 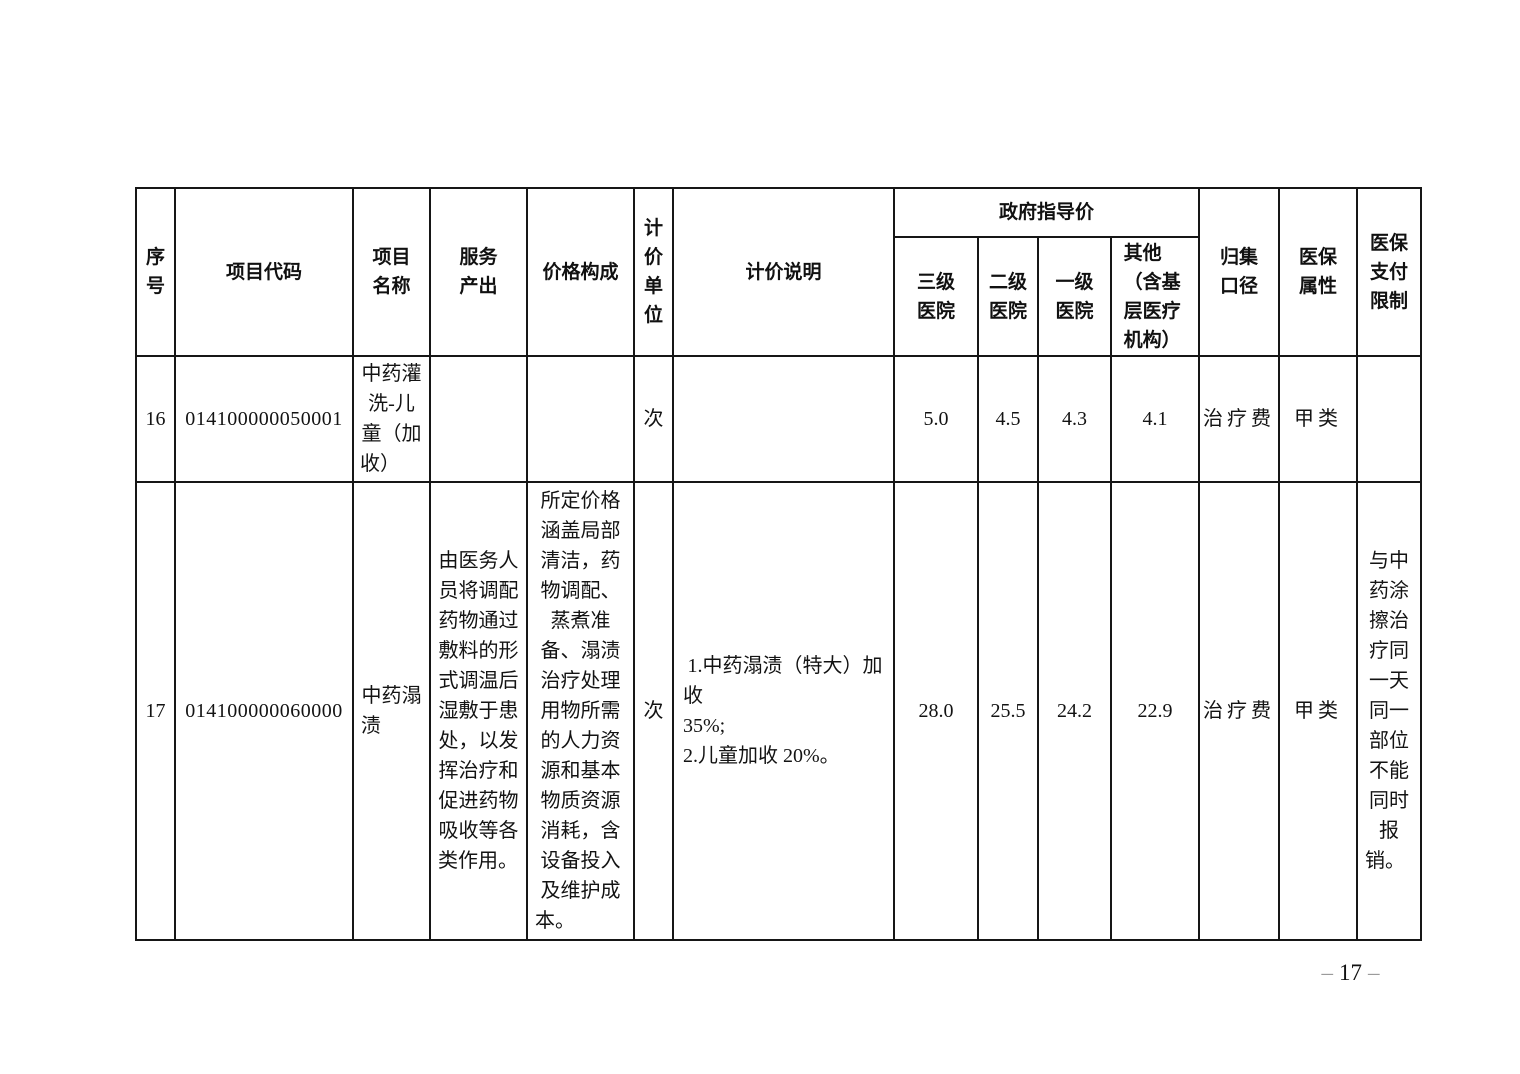 What do you see at coordinates (1155, 711) in the screenshot?
I see `cell-price-other: 22.9` at bounding box center [1155, 711].